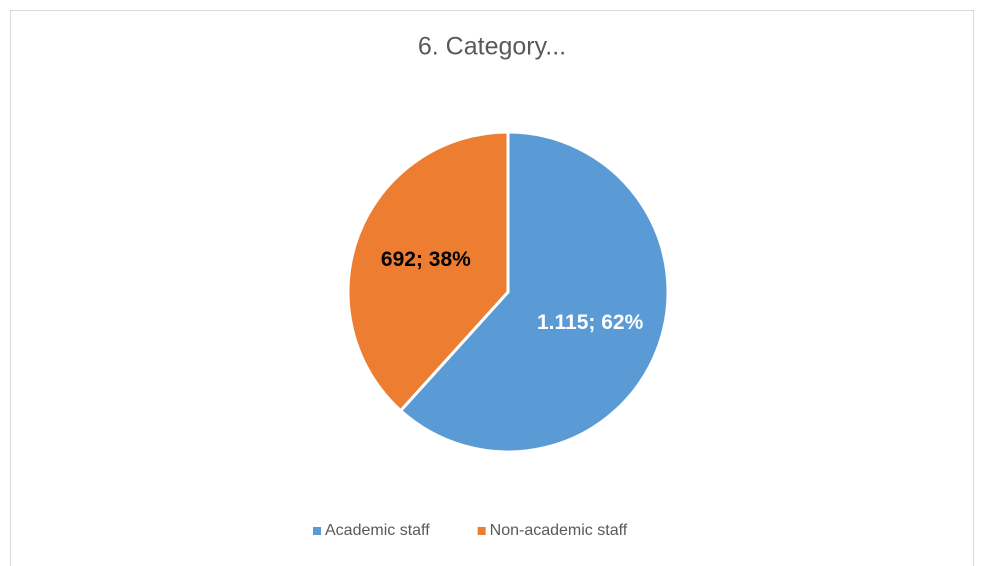 Image resolution: width=984 pixels, height=566 pixels. Describe the element at coordinates (590, 322) in the screenshot. I see `data-label: 1.115; 62%` at that location.